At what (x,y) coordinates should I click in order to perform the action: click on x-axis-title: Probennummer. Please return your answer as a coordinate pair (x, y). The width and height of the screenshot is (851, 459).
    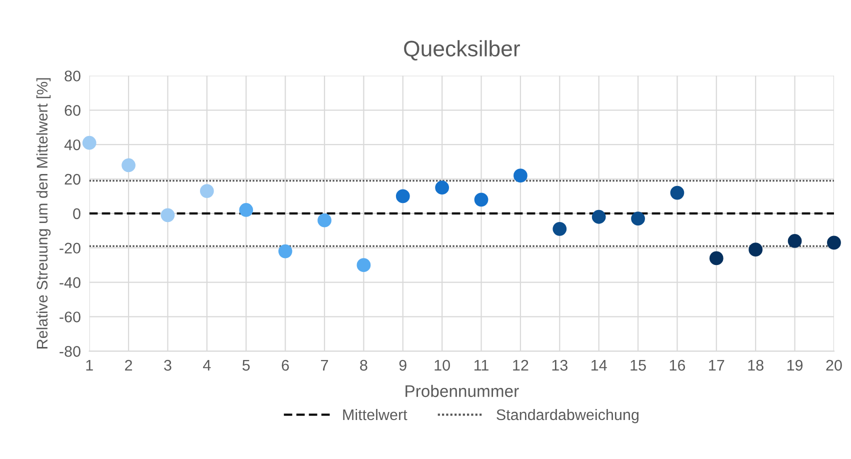
    Looking at the image, I should click on (462, 391).